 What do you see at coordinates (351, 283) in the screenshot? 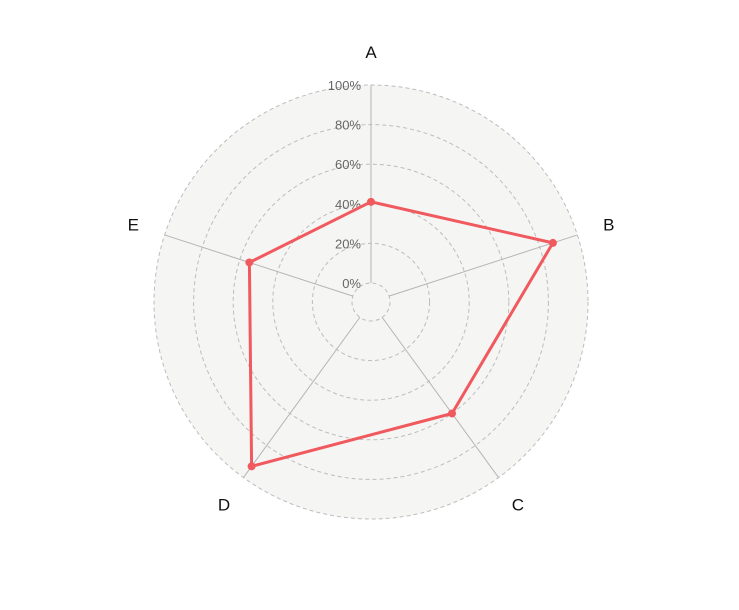
I see `radial-tick-label: 0%` at bounding box center [351, 283].